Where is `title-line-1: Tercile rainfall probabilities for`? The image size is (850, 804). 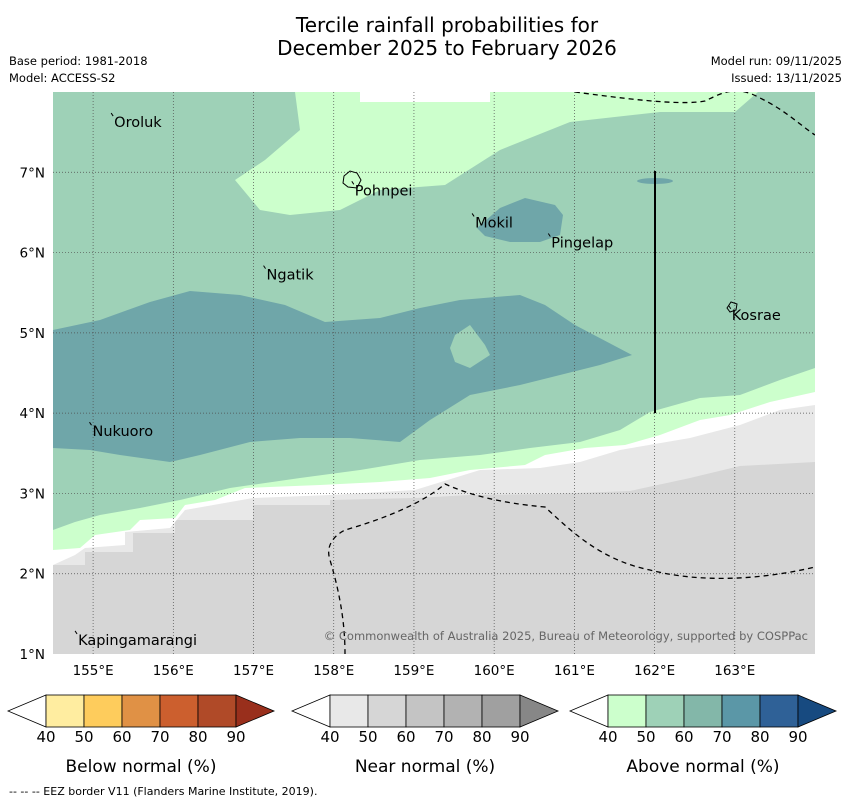
title-line-1: Tercile rainfall probabilities for is located at coordinates (447, 25).